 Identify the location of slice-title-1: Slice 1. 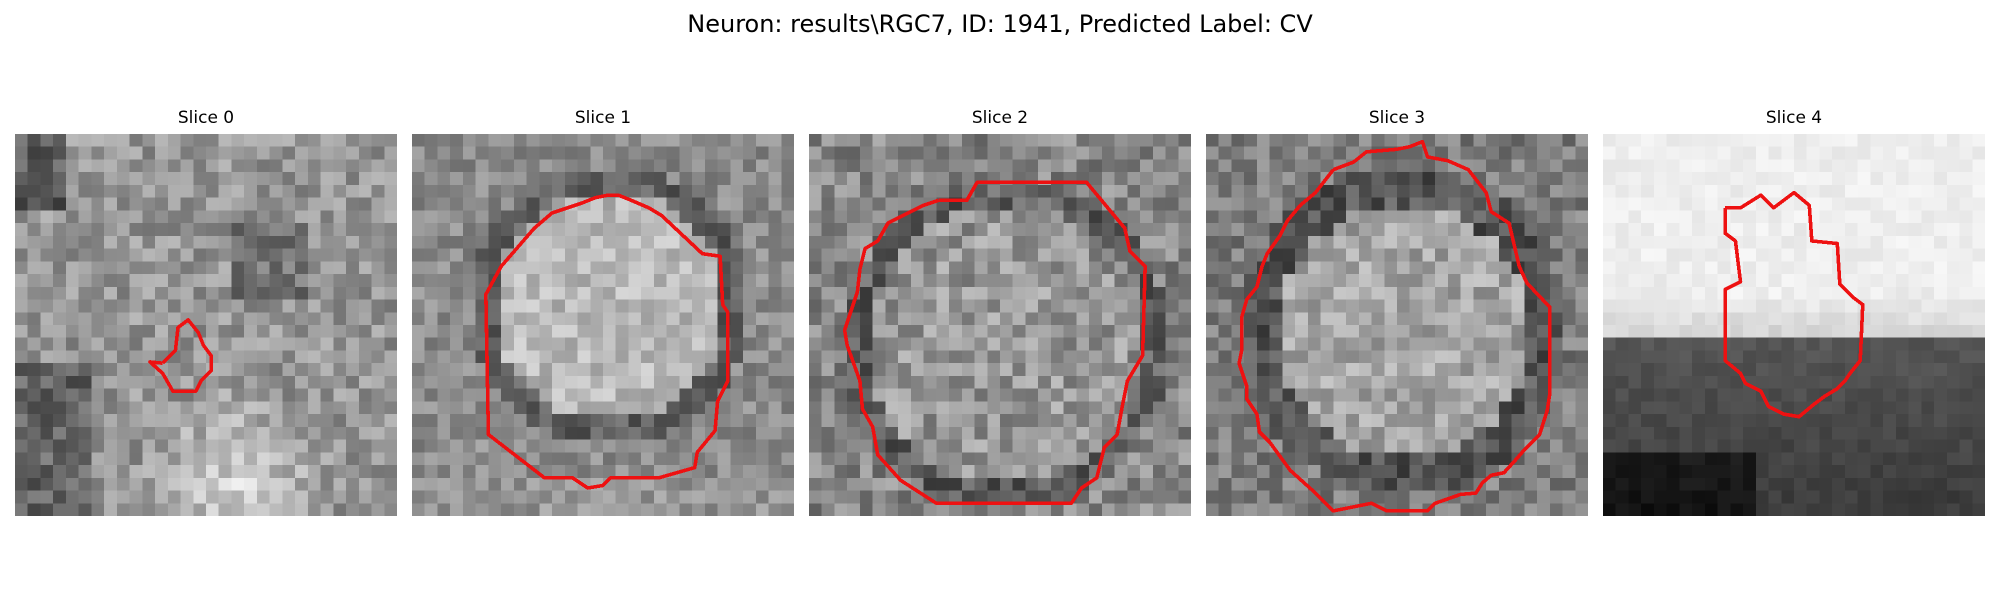
(603, 118).